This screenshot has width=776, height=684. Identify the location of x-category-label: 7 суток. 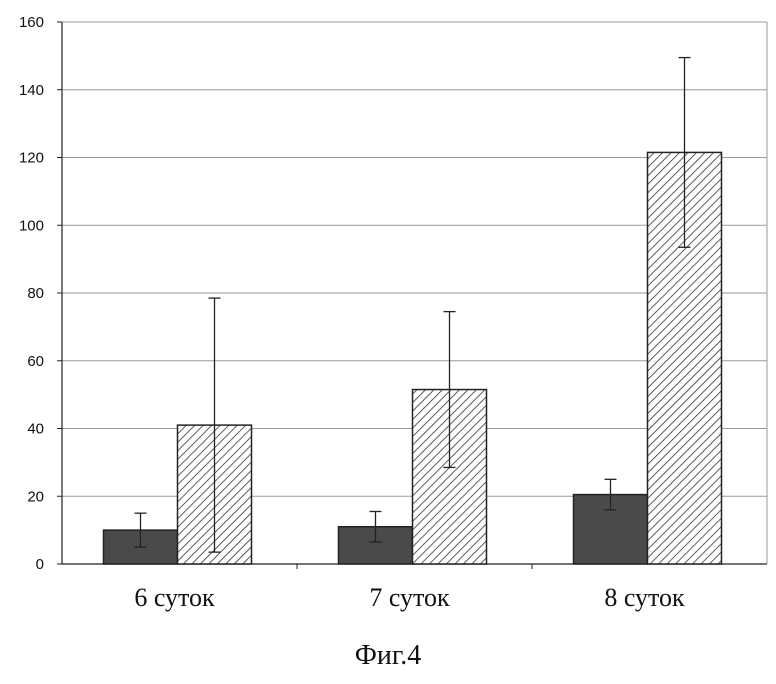
(409, 597).